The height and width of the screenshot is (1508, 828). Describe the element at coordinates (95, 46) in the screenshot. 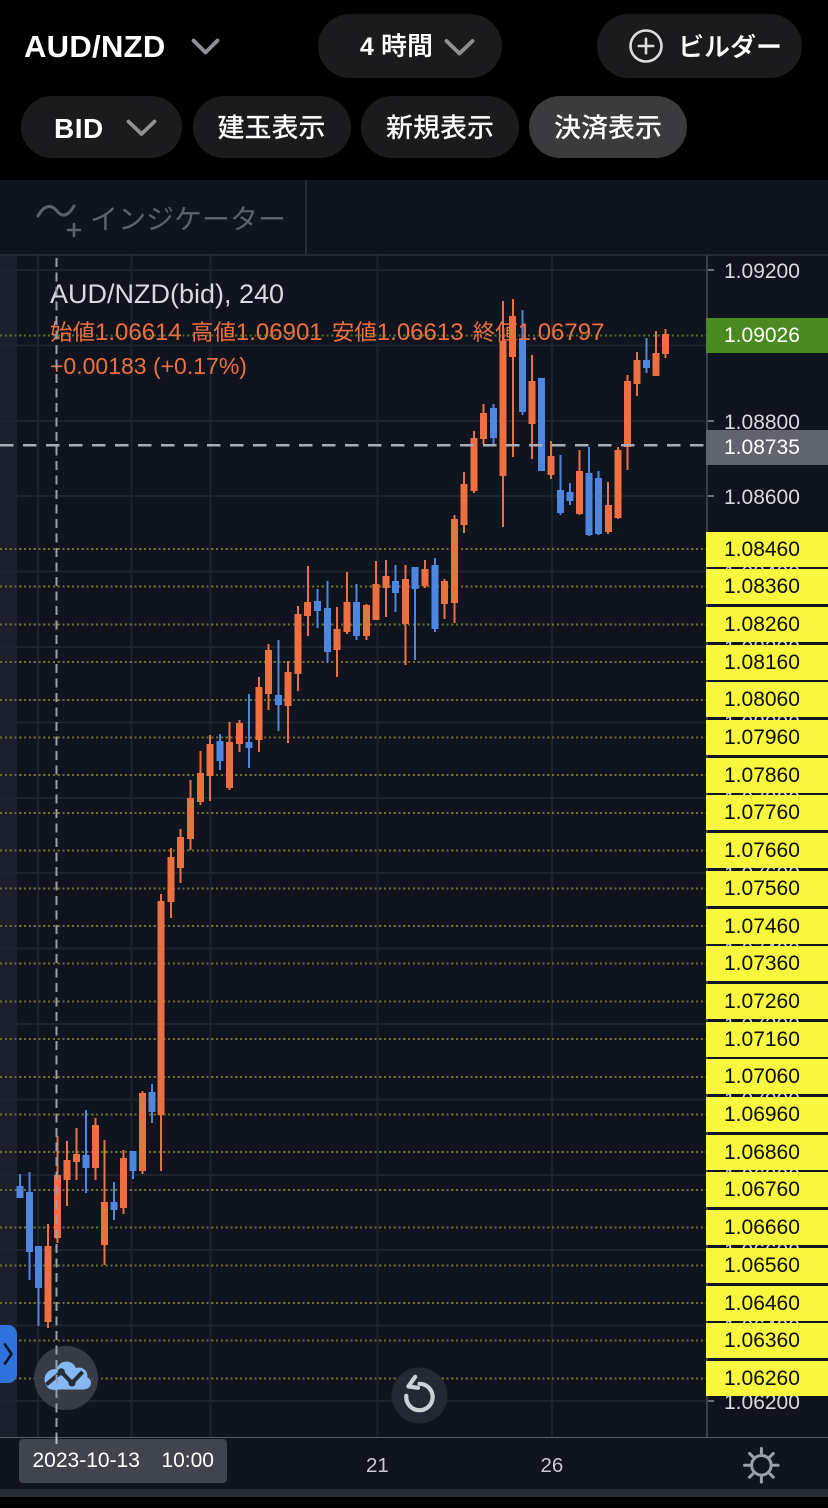

I see `svg-text: AUD/NZD` at that location.